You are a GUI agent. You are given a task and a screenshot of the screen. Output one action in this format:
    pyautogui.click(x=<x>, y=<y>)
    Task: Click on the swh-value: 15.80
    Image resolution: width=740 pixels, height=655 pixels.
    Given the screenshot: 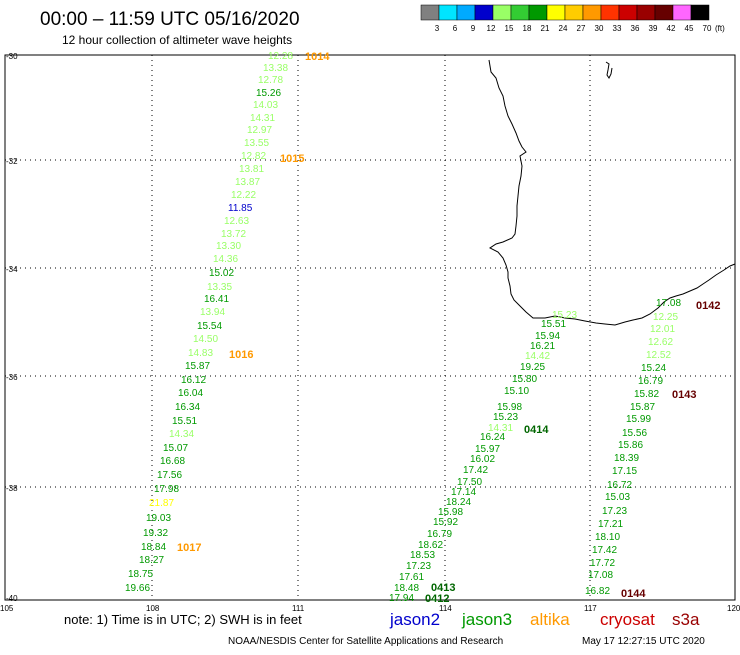 What is the action you would take?
    pyautogui.click(x=524, y=379)
    